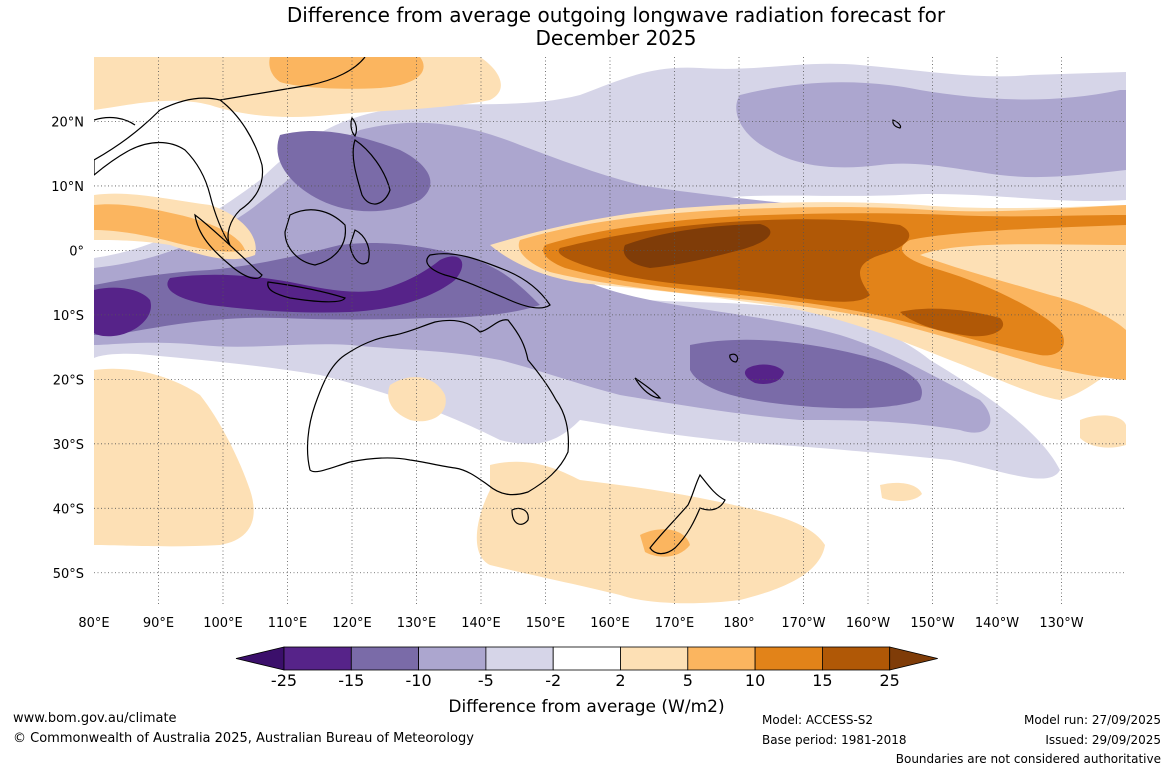  Describe the element at coordinates (169, 228) in the screenshot. I see `contour-medium-orange-west` at that location.